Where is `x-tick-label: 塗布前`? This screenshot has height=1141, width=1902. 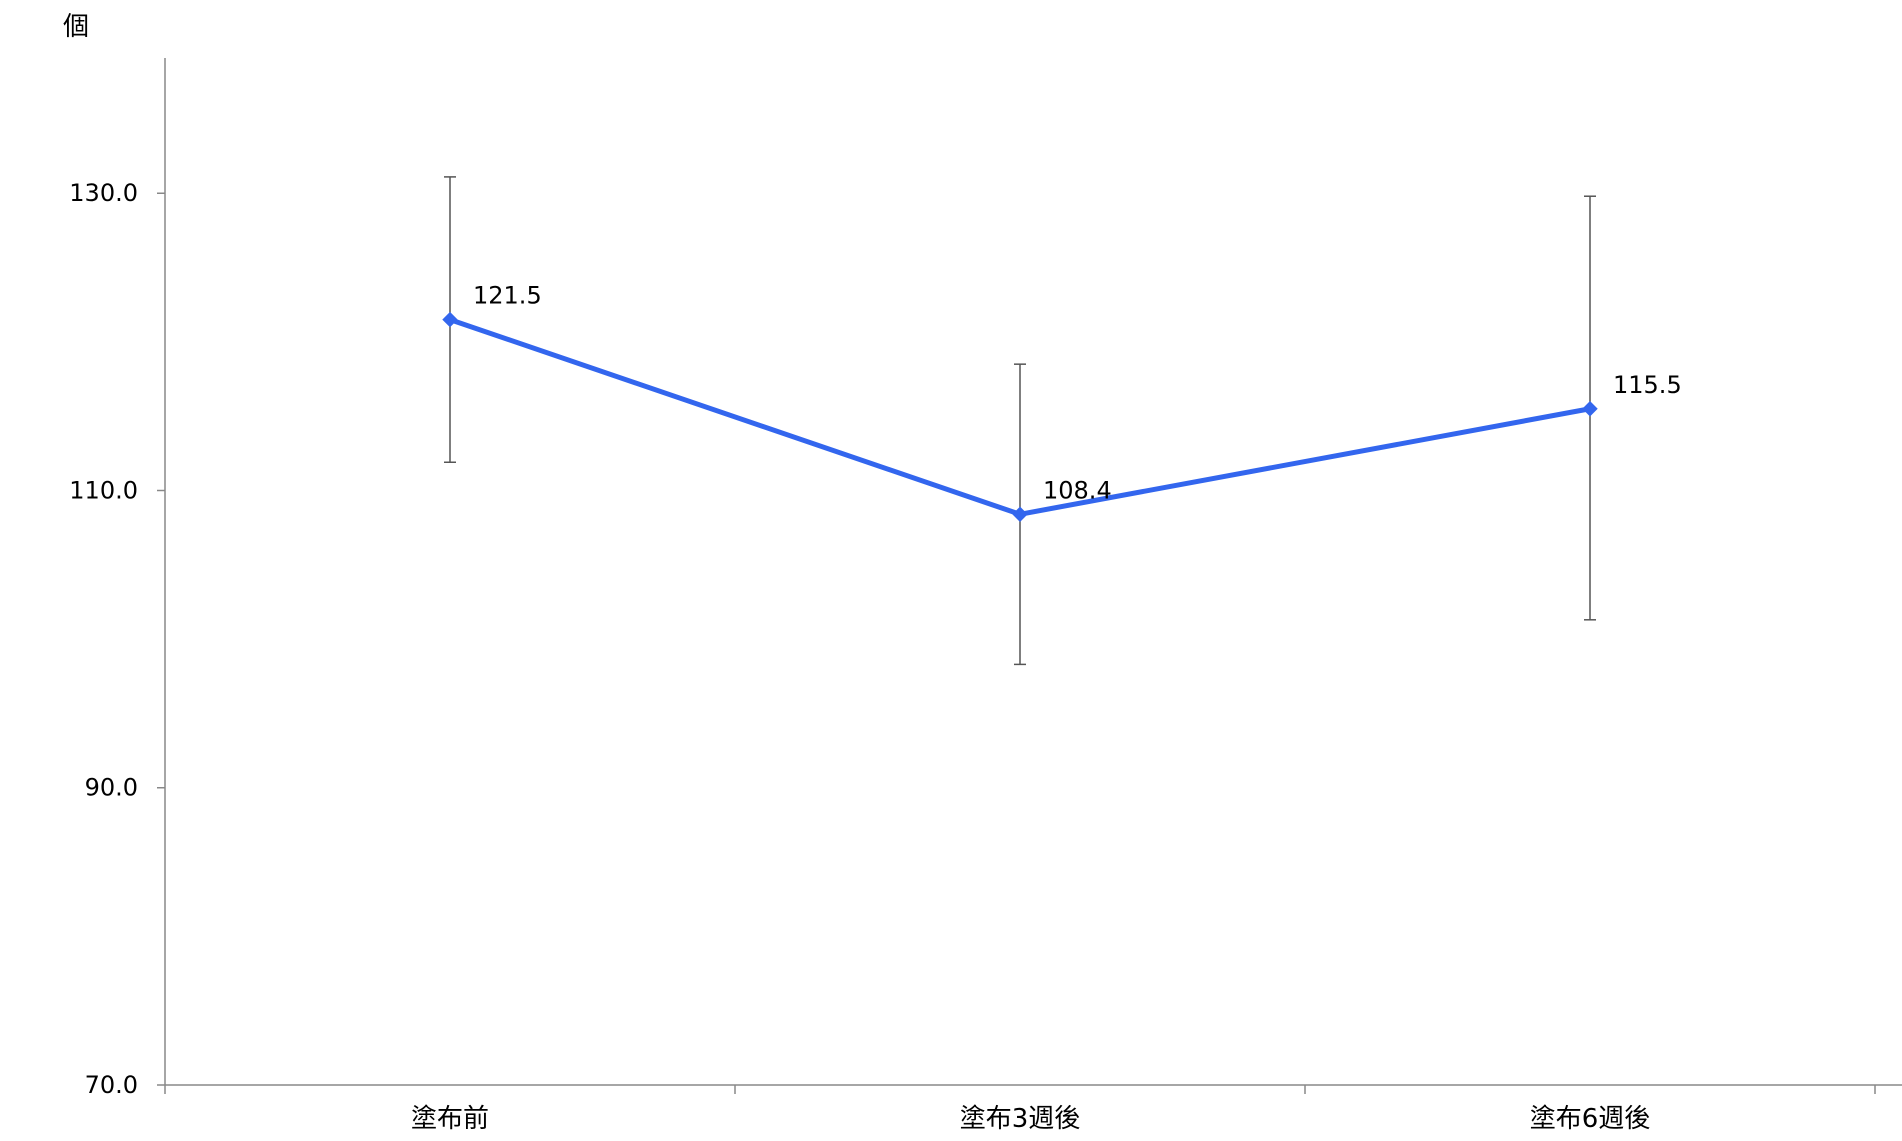 x-tick-label: 塗布前 is located at coordinates (450, 1119).